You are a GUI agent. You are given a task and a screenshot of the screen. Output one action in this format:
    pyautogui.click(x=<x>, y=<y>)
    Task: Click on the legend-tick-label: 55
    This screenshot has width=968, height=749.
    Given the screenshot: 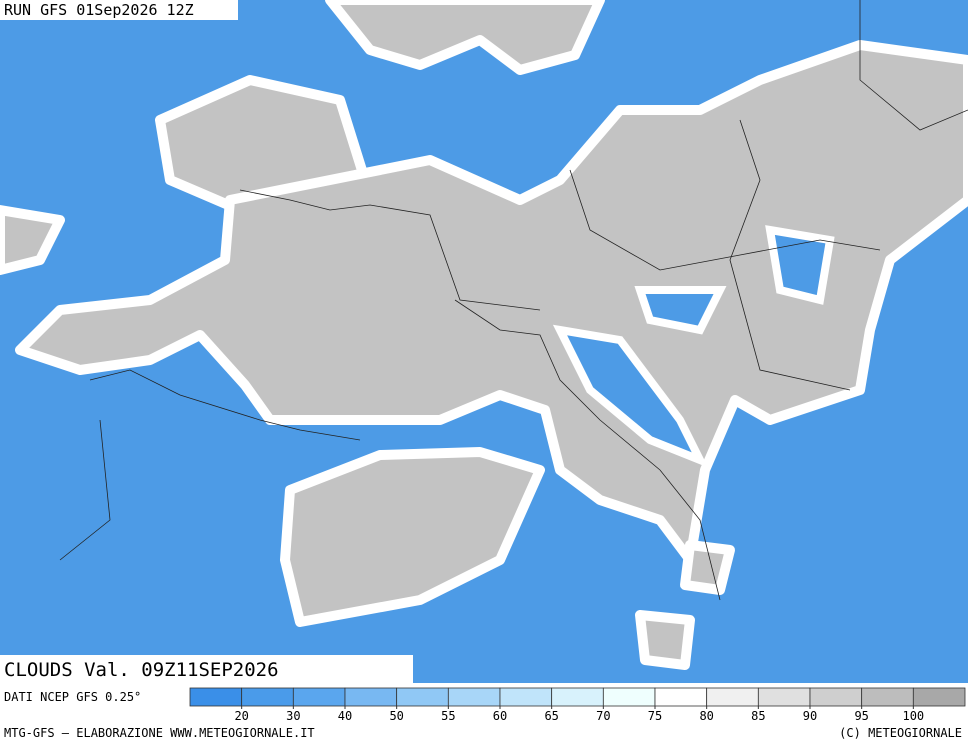 What is the action you would take?
    pyautogui.click(x=448, y=716)
    